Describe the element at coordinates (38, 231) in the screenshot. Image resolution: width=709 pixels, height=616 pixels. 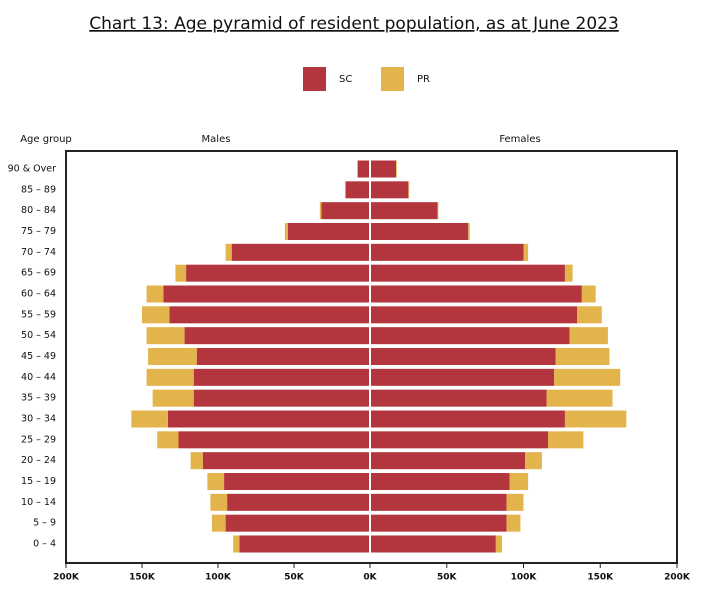
I see `category-label: 75 – 79` at that location.